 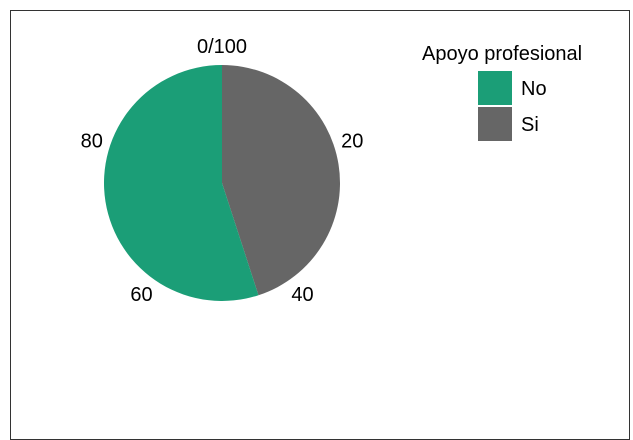 What do you see at coordinates (181, 183) in the screenshot?
I see `pie-slice-no` at bounding box center [181, 183].